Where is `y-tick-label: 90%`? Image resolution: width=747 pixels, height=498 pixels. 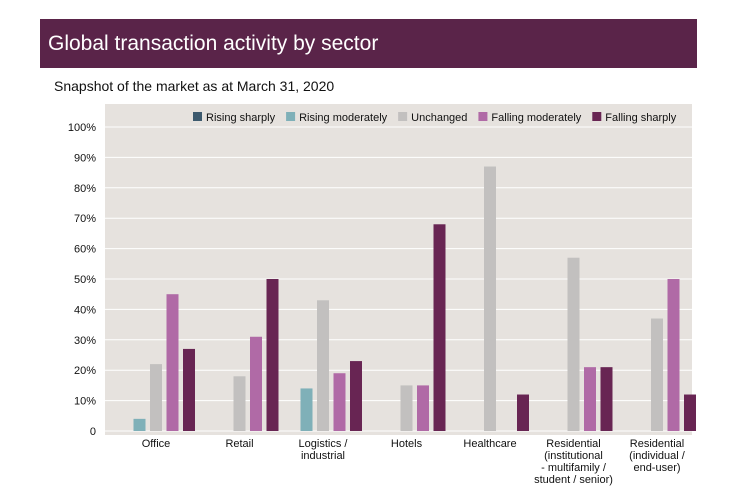
y-tick-label: 90% is located at coordinates (85, 158).